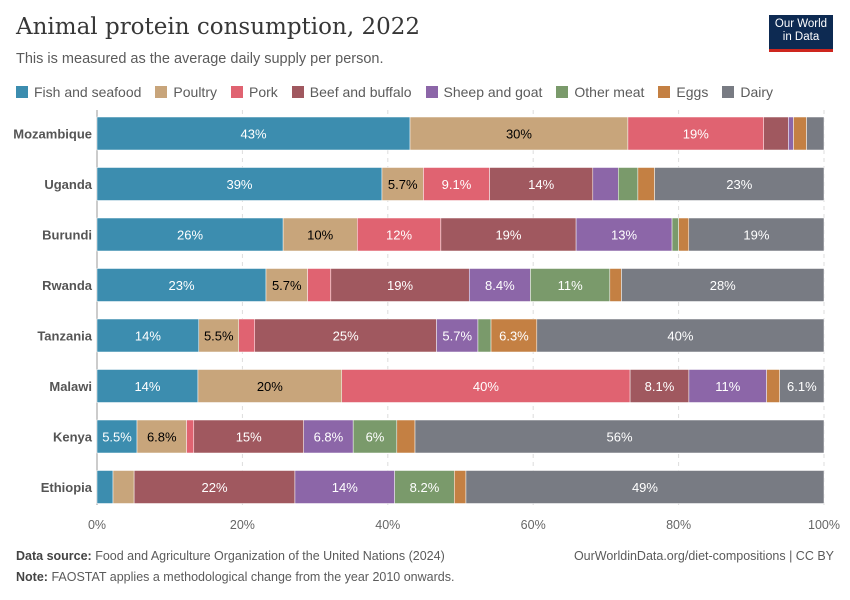  Describe the element at coordinates (360, 92) in the screenshot. I see `legend-label: Beef and buffalo` at that location.